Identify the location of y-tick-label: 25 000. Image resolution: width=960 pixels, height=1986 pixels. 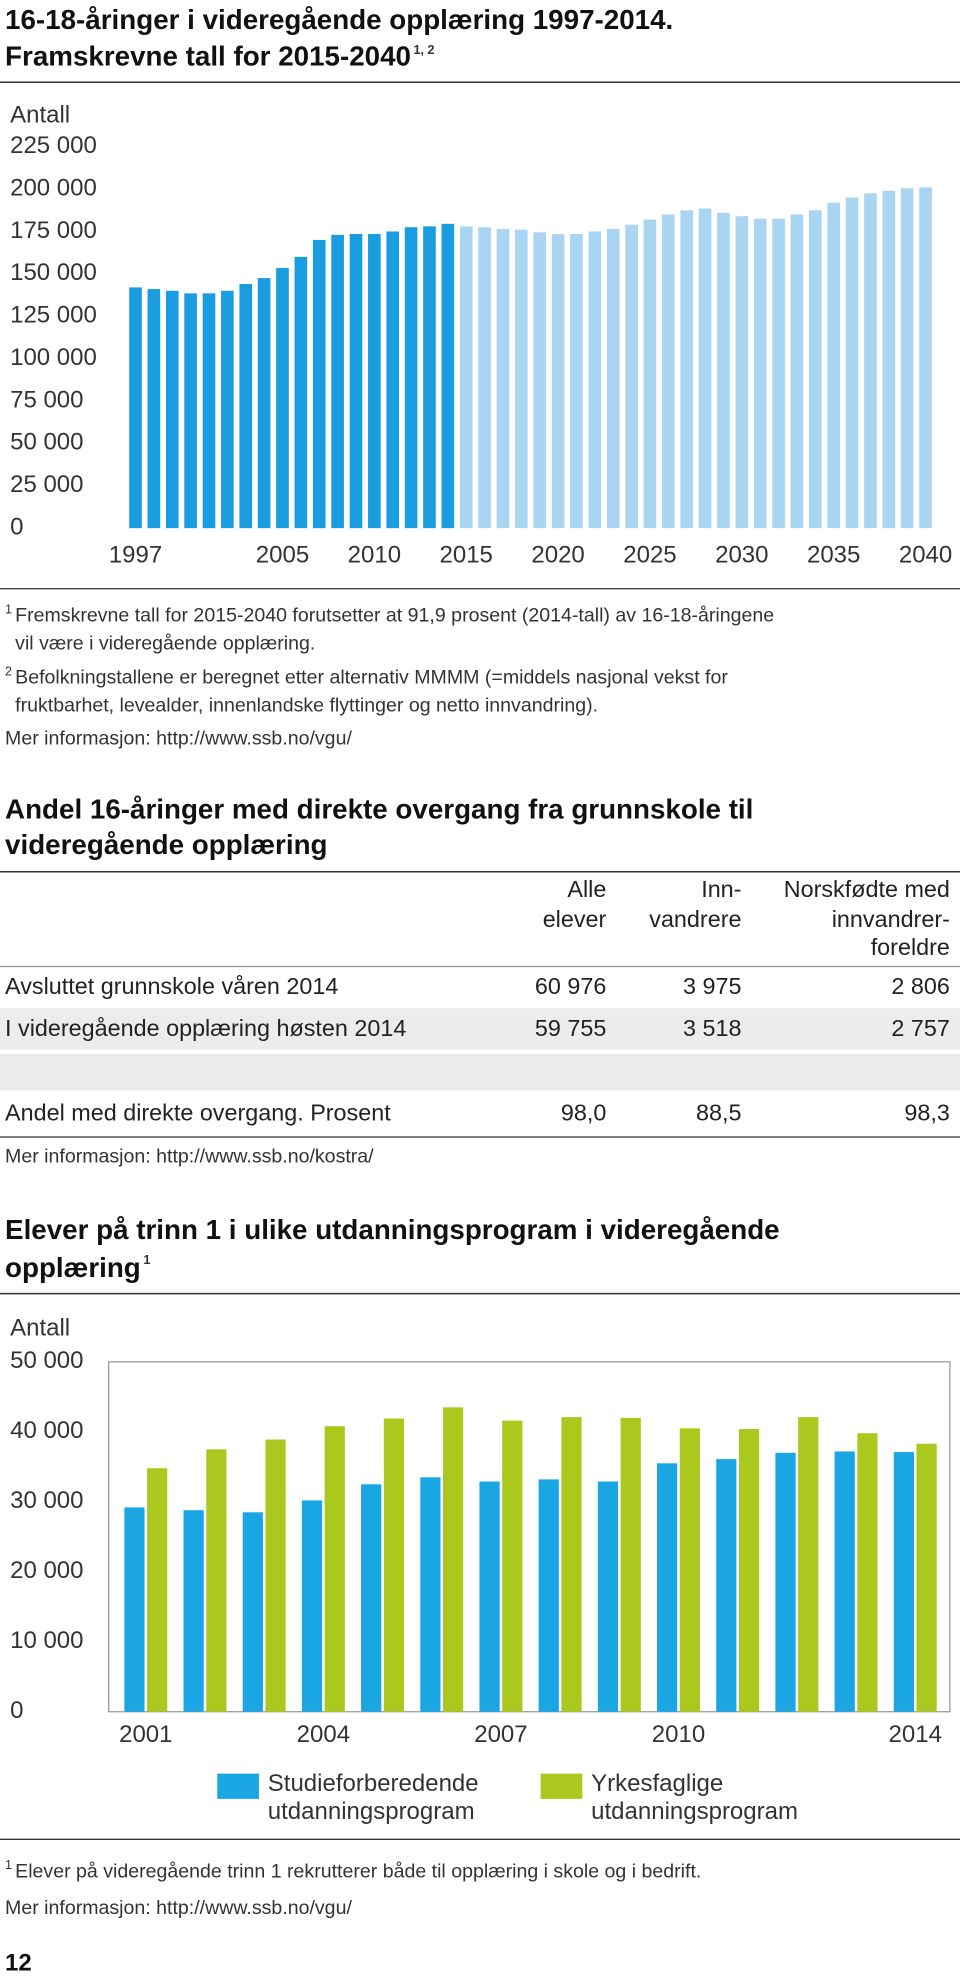
(46, 484).